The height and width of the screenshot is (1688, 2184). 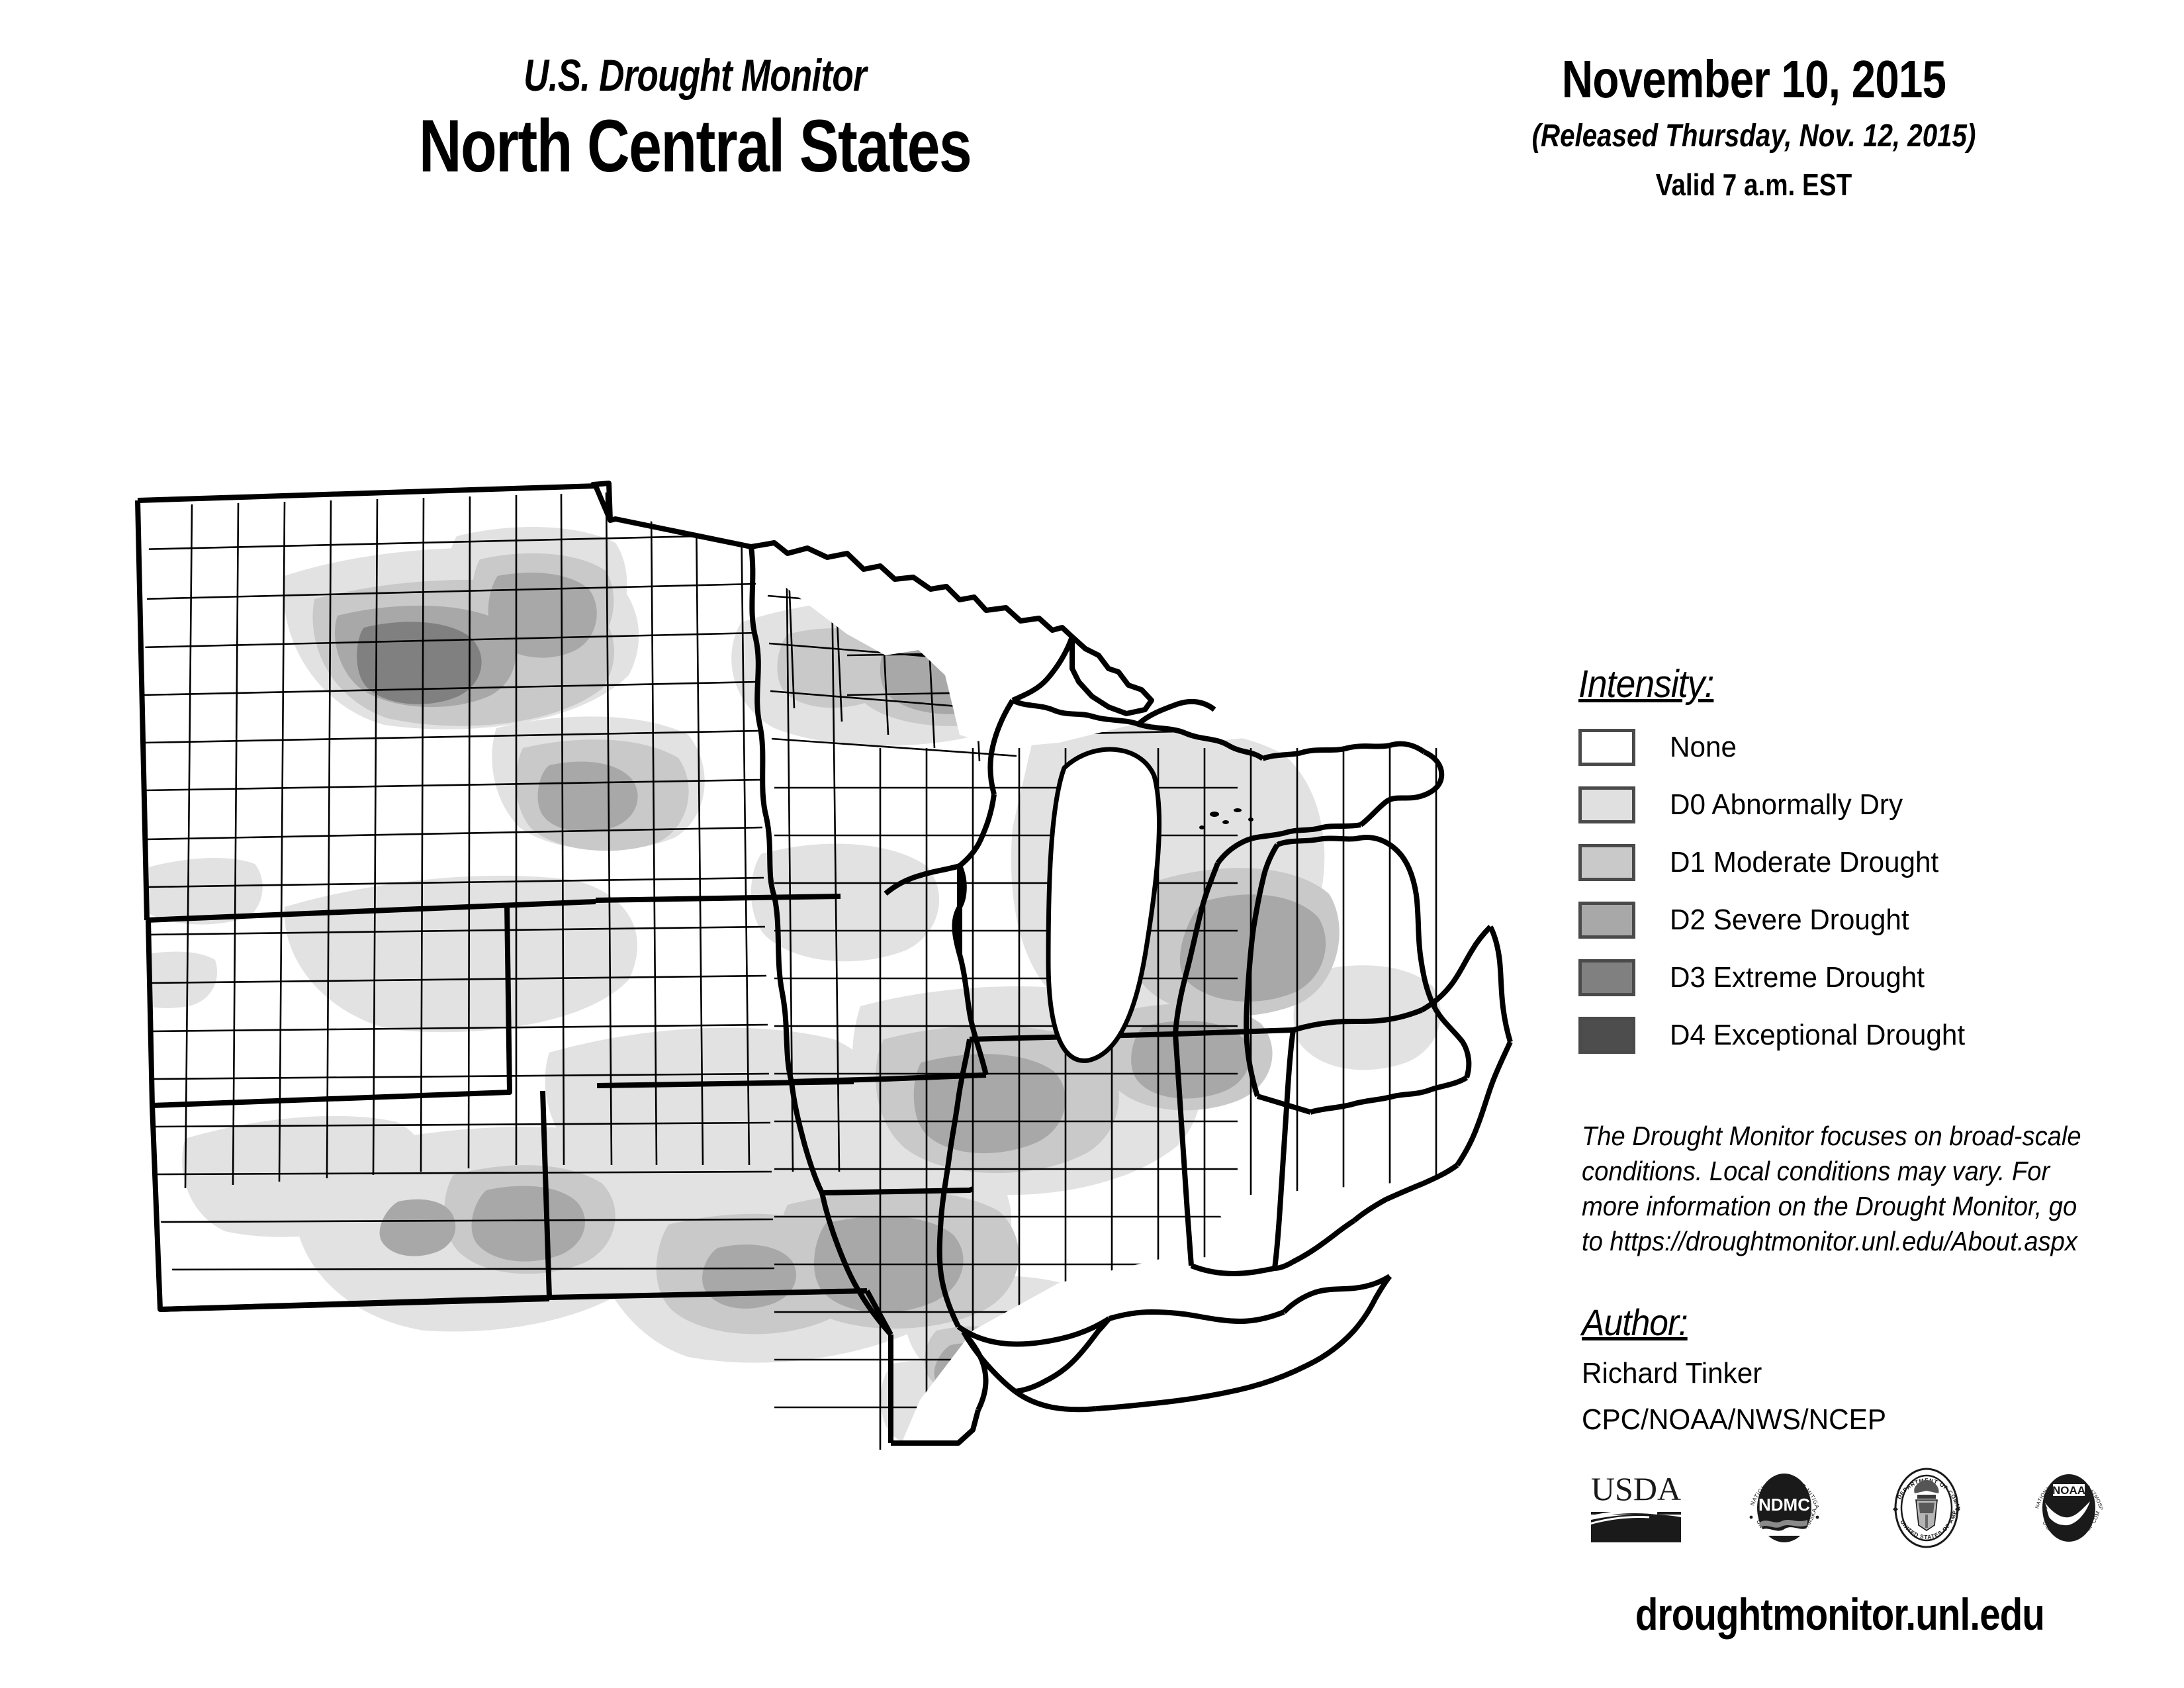 I want to click on legend-item-d1: D1 Moderate Drought, so click(x=1837, y=862).